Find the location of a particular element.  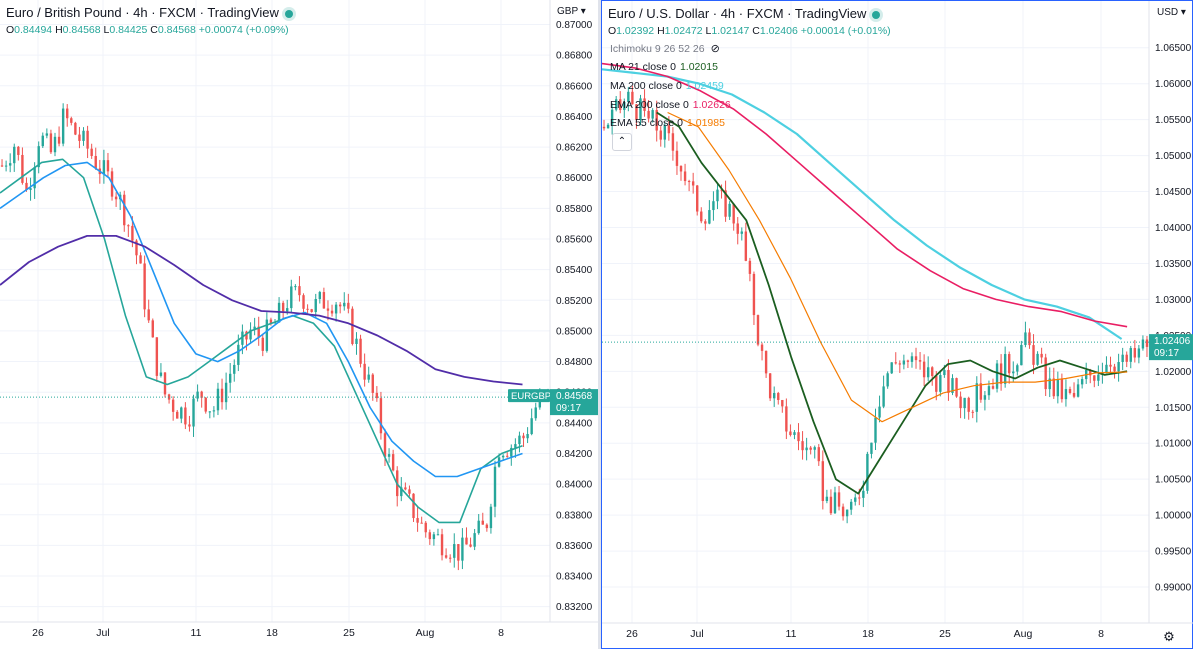

indicator-ma200: MA 200 close 0 1.02459 is located at coordinates (667, 86).